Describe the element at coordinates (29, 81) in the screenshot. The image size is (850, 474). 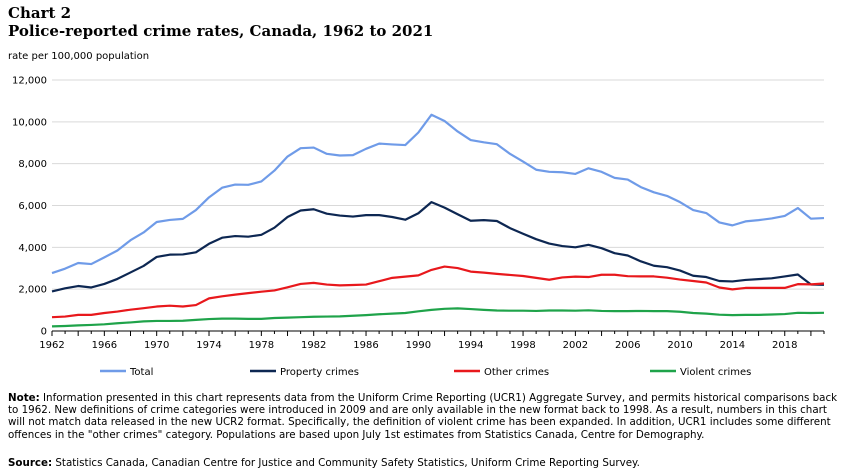
I see `y-tick-label: 12,000` at that location.